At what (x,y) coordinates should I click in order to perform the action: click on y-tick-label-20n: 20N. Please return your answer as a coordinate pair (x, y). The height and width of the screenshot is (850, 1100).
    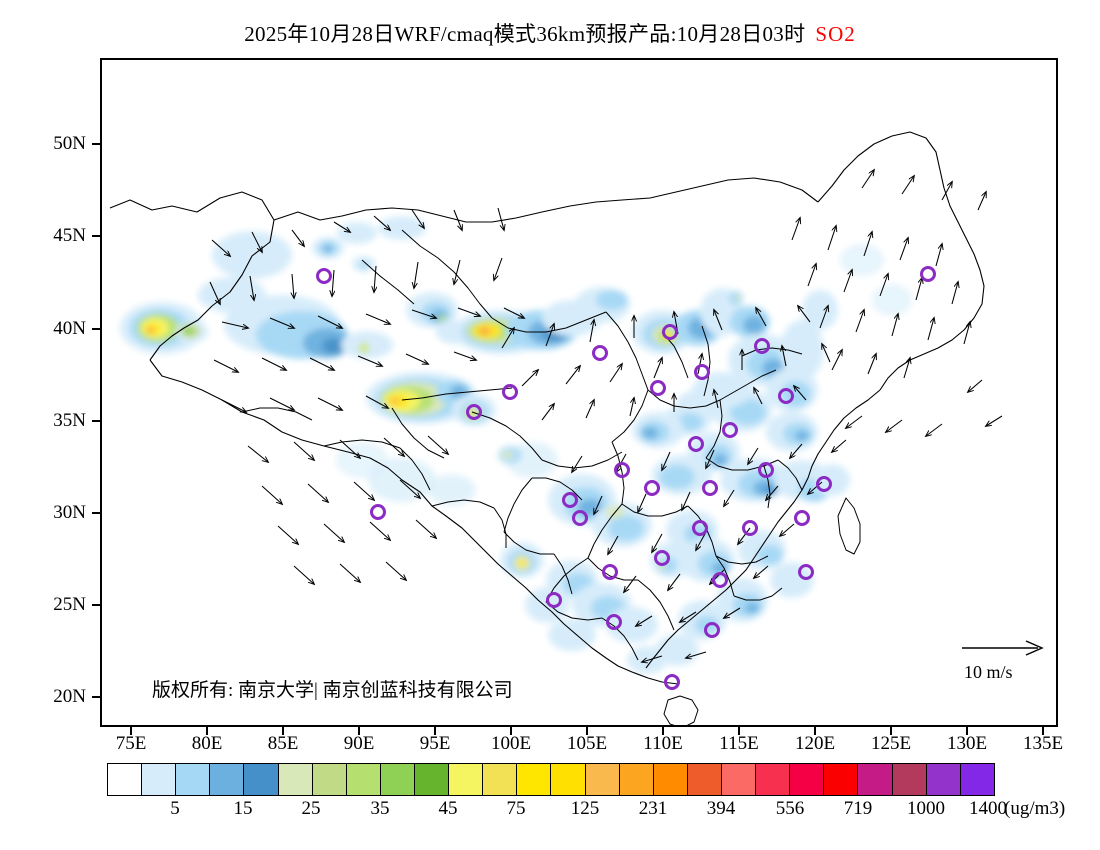
    Looking at the image, I should click on (69, 696).